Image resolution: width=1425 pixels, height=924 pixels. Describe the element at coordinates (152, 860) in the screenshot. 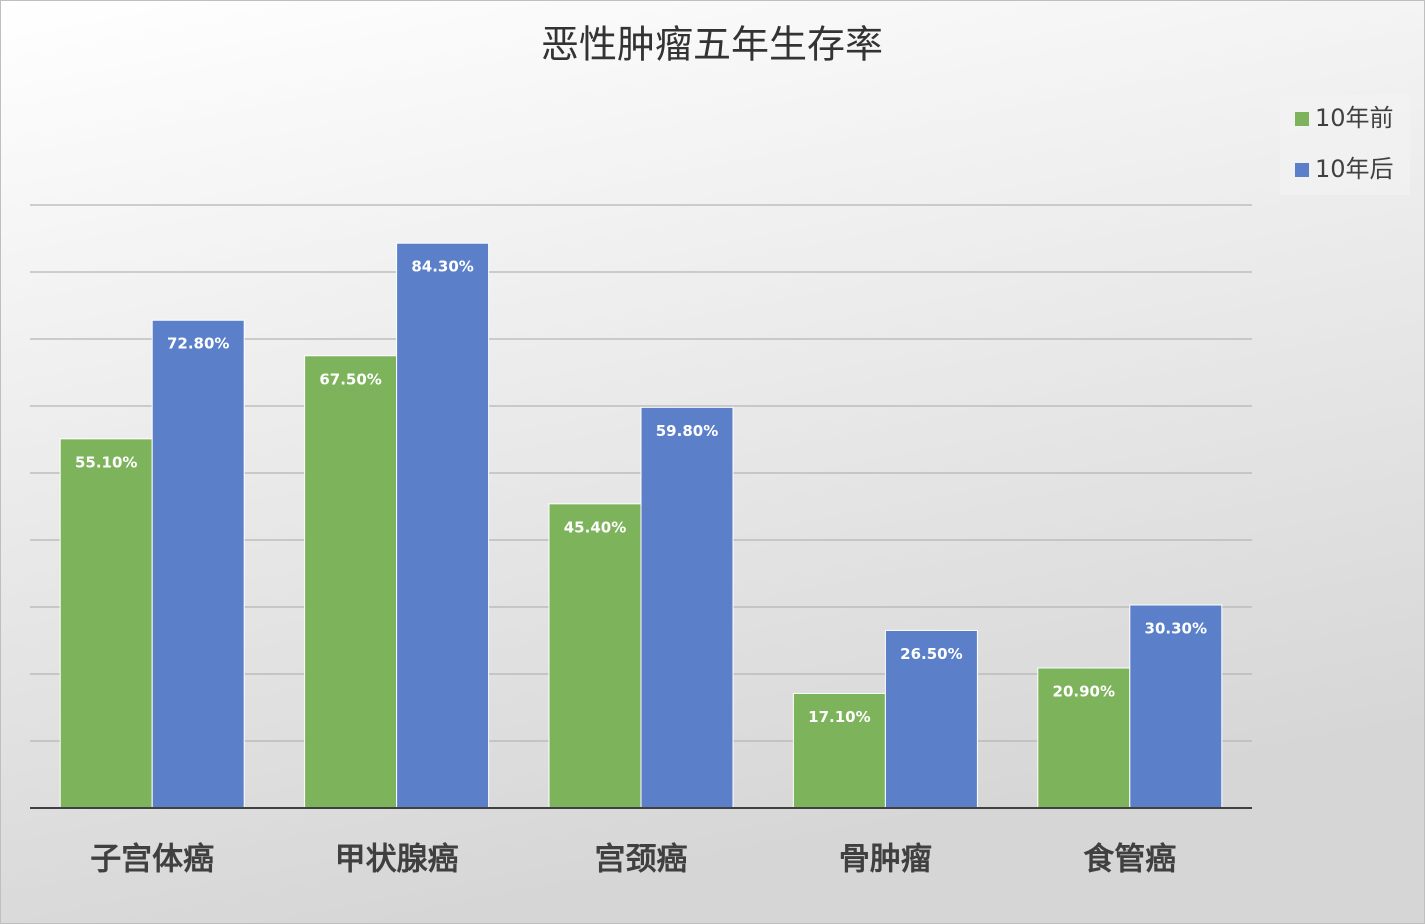

I see `x-tick-label: 子宫体癌` at that location.